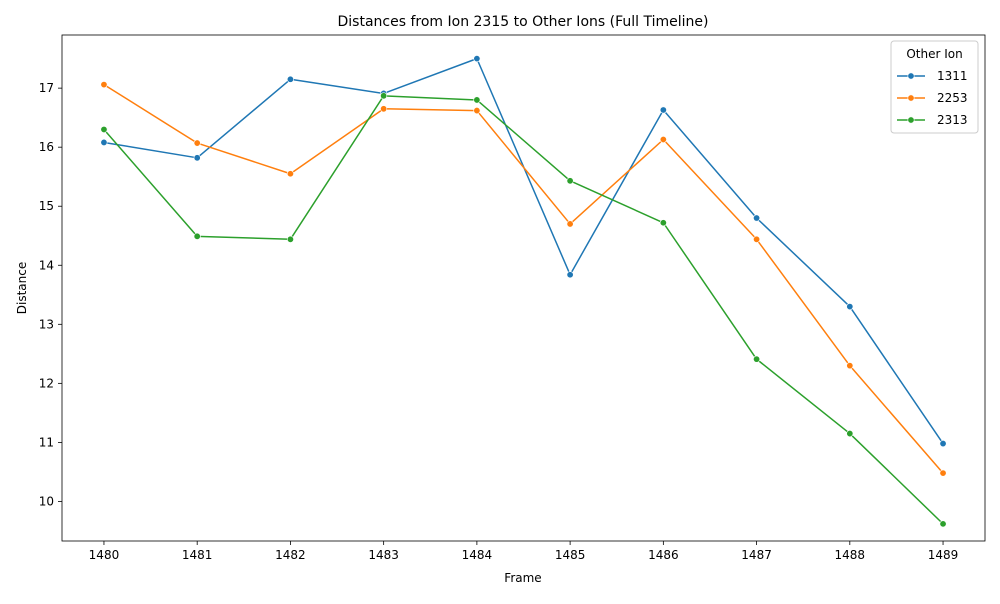  Describe the element at coordinates (943, 555) in the screenshot. I see `x-tick-label: 1489` at that location.